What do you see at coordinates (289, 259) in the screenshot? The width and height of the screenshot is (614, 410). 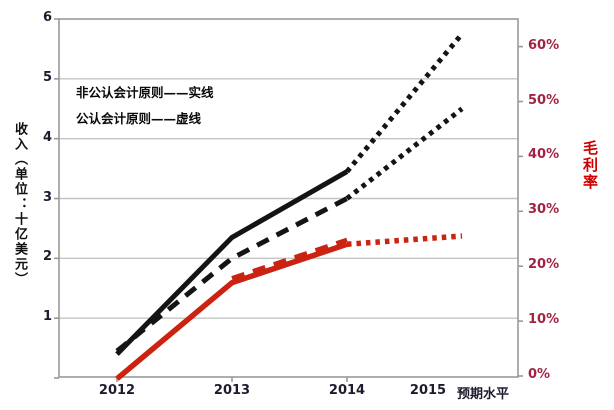 I see `series-dashed-margin` at bounding box center [289, 259].